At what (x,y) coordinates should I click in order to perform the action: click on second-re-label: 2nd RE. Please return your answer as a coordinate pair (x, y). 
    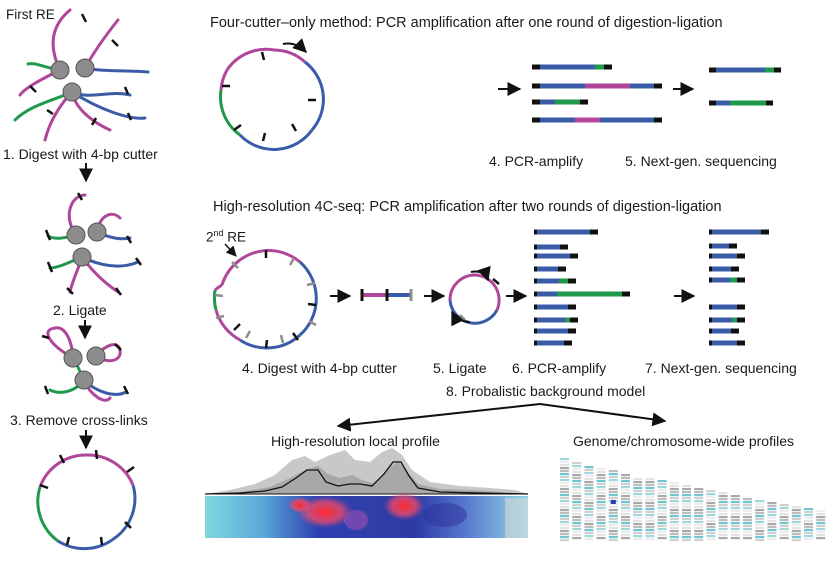
    Looking at the image, I should click on (226, 236).